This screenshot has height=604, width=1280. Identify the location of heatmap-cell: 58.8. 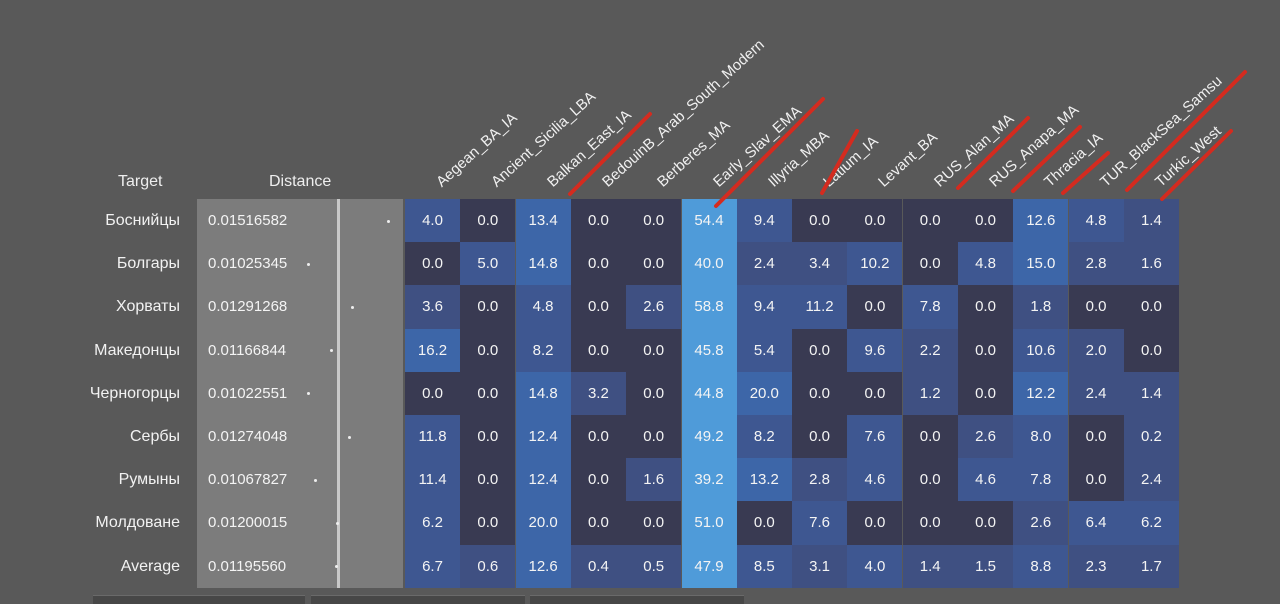
(709, 307).